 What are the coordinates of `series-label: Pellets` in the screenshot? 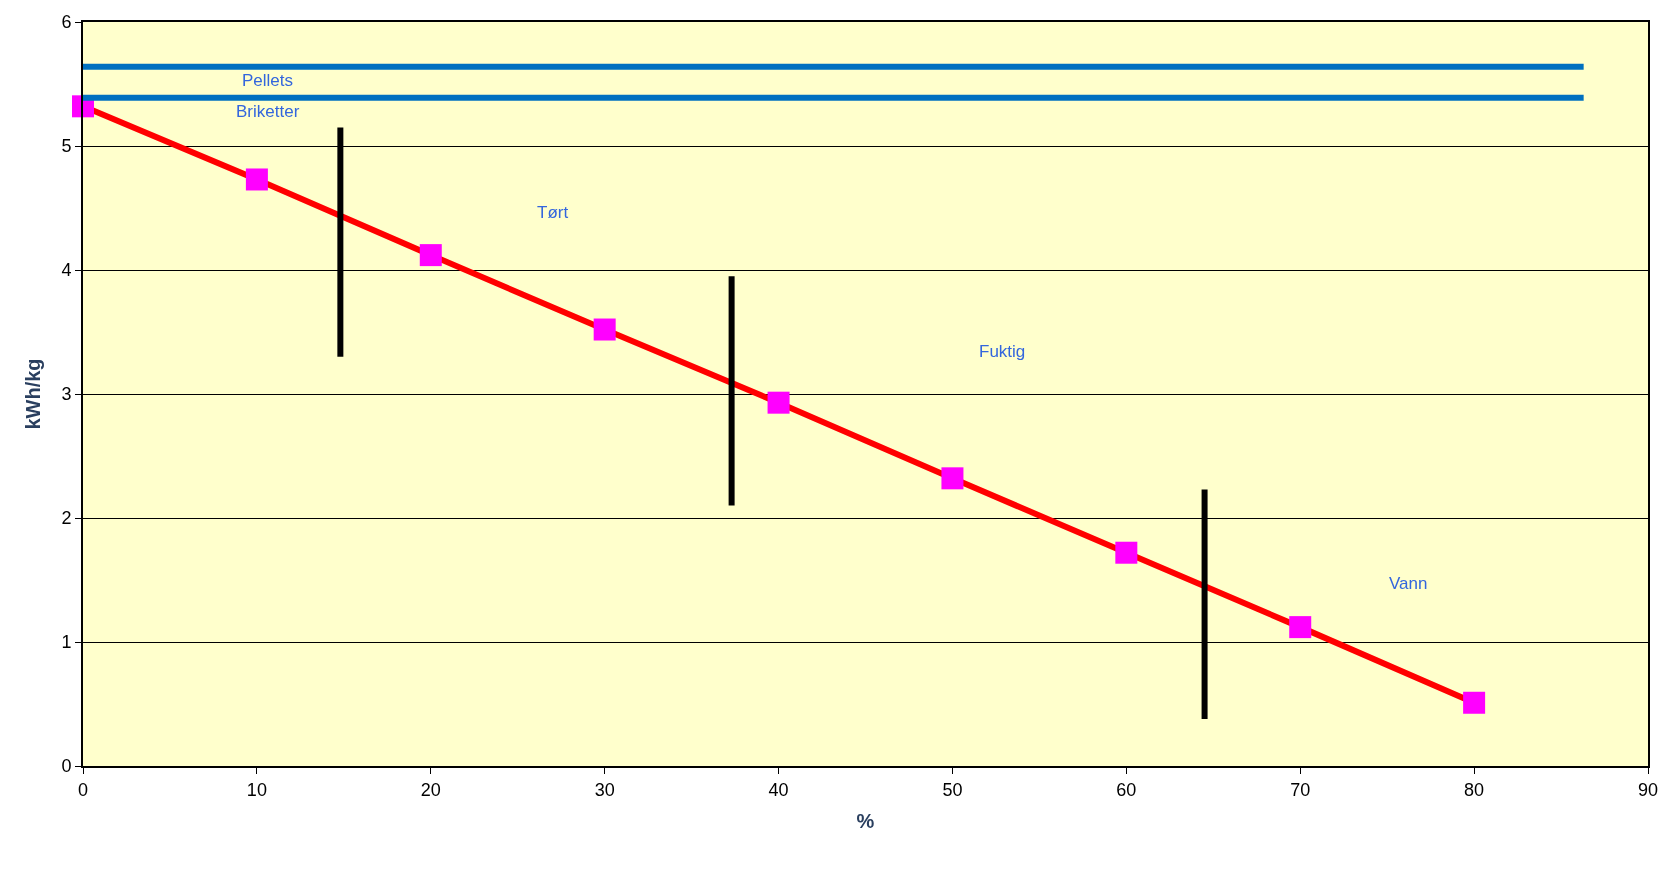 It's located at (268, 80).